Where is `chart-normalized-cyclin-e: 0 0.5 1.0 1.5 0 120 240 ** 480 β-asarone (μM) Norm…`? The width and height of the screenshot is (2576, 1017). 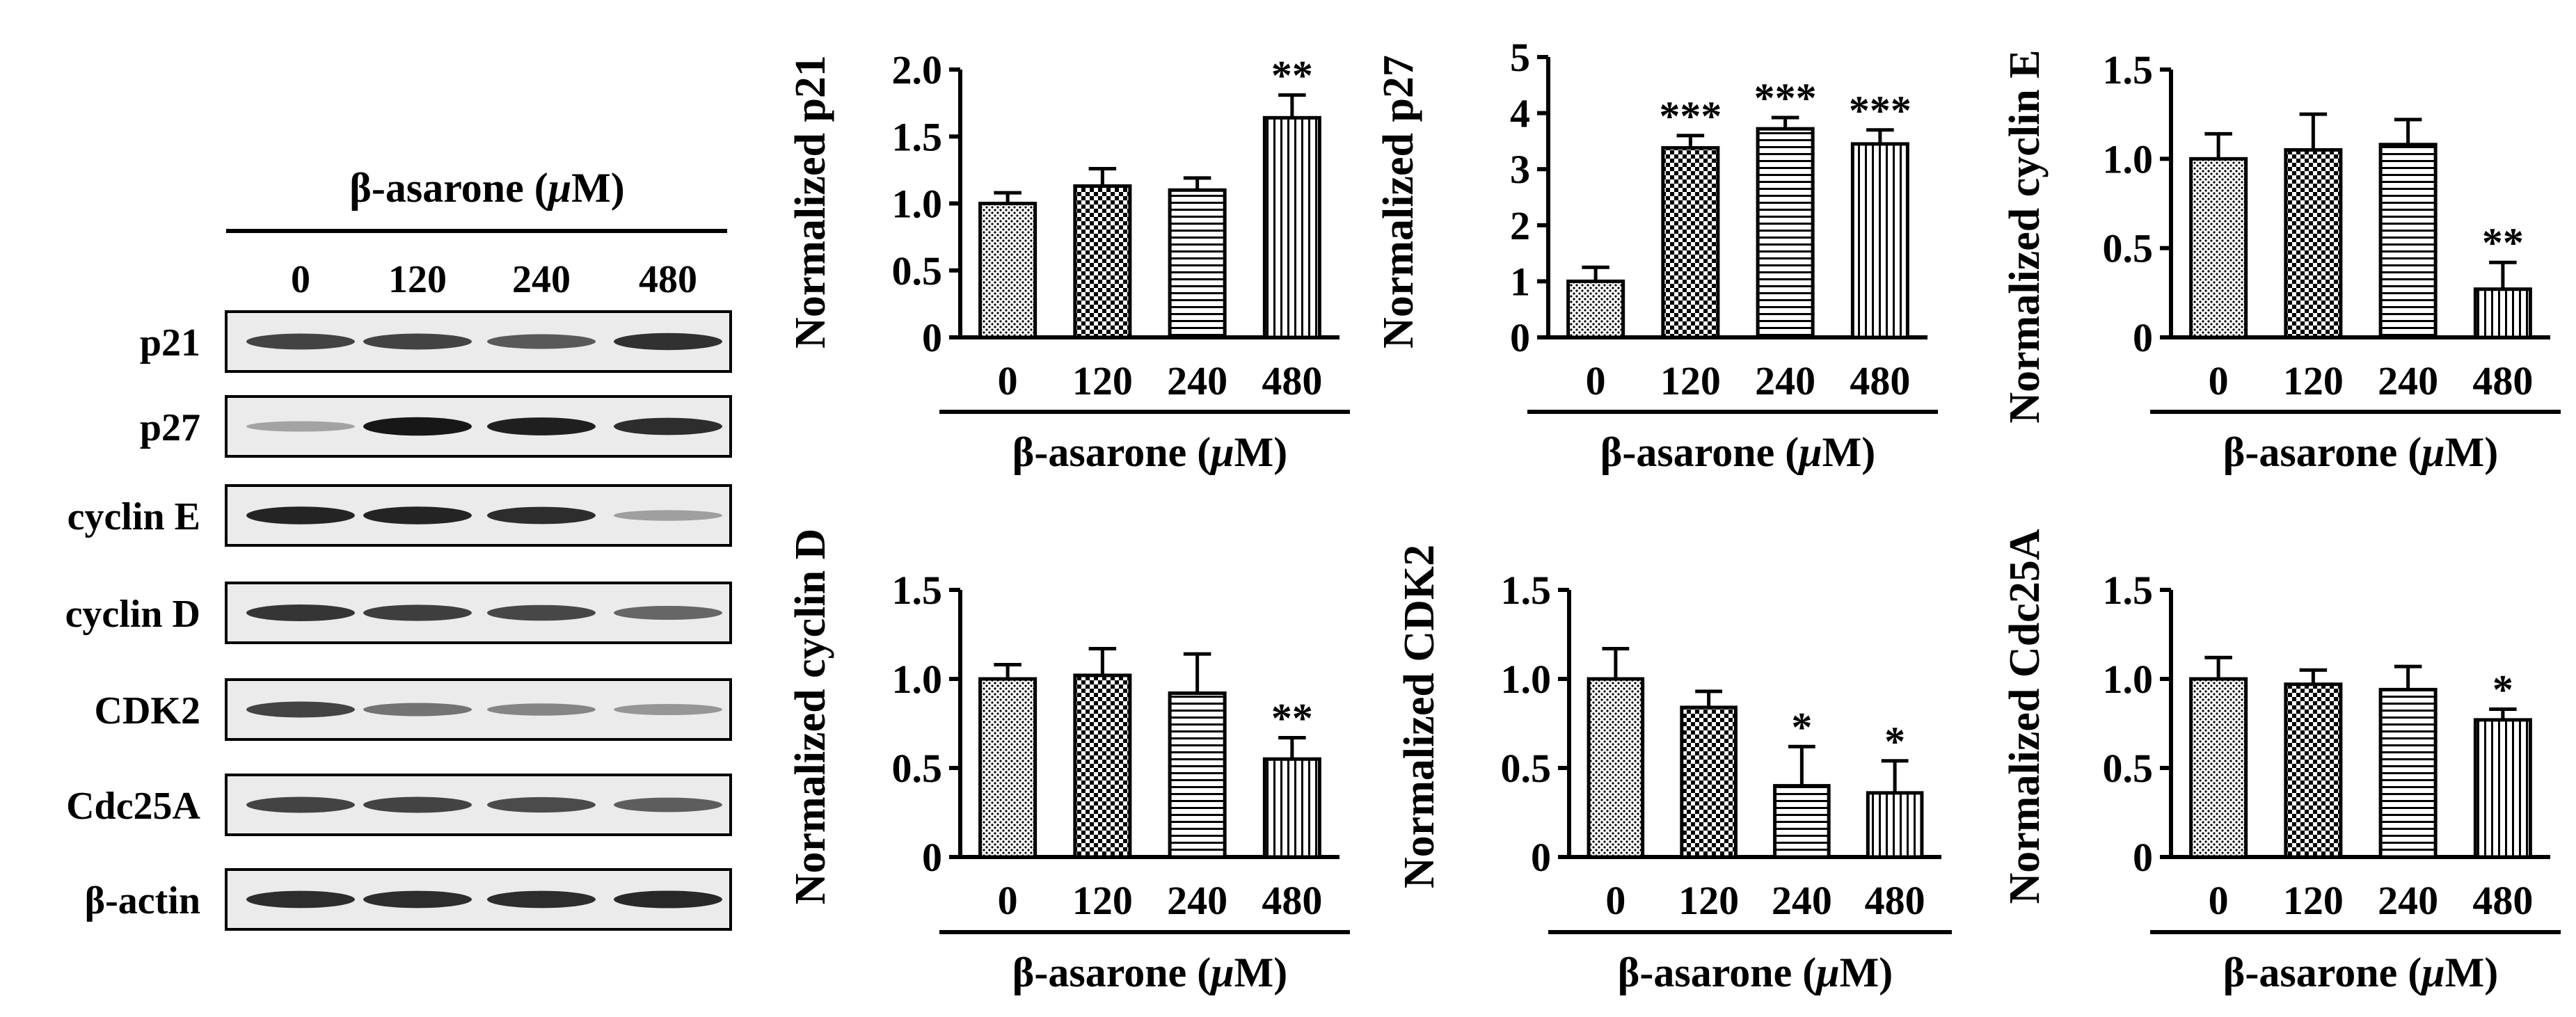 chart-normalized-cyclin-e: 0 0.5 1.0 1.5 0 120 240 ** 480 β-asarone (μM) Norm… is located at coordinates (2281, 261).